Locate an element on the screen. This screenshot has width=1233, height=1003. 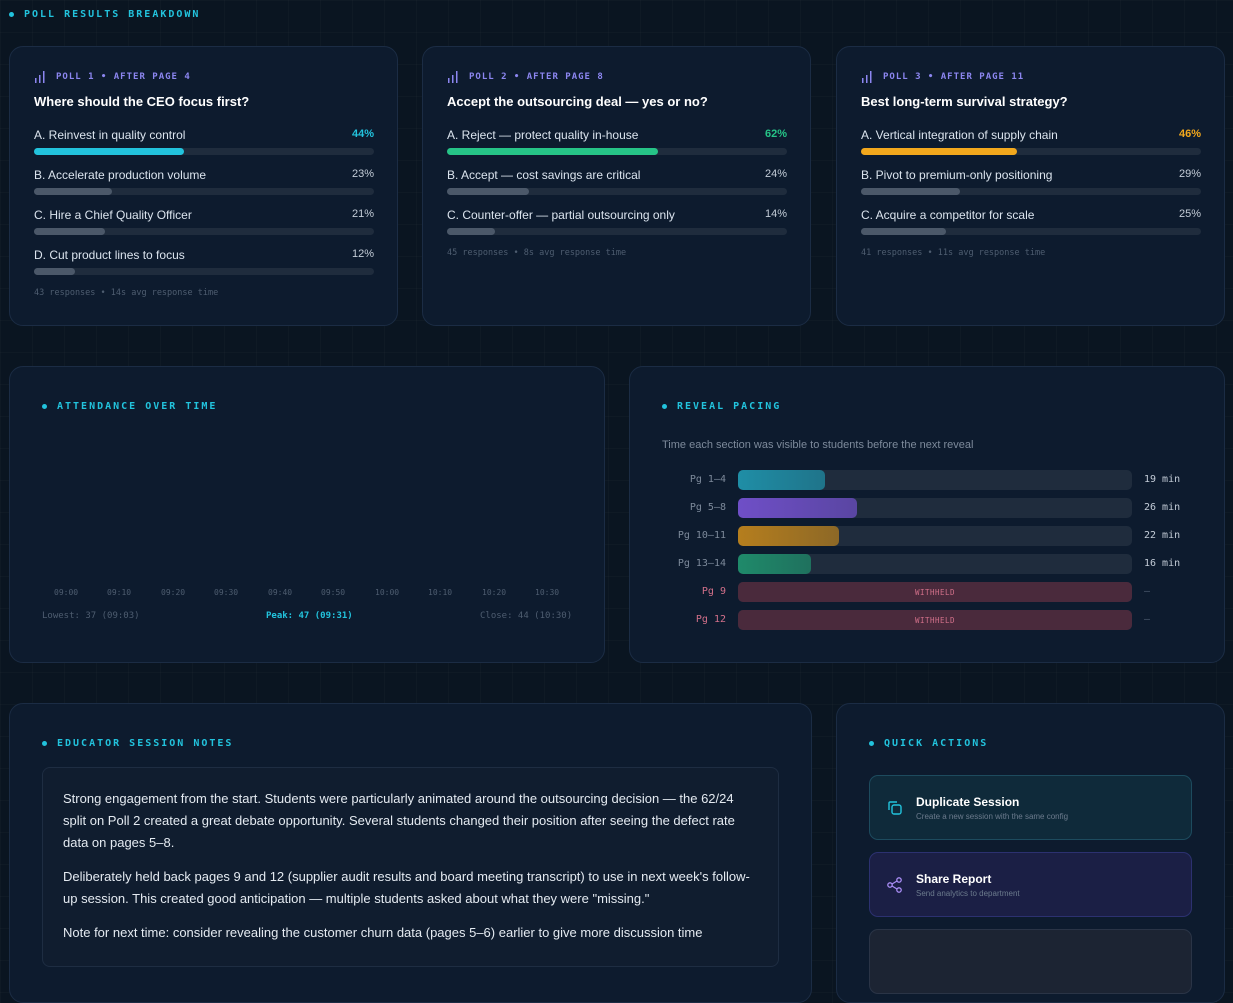
time-tick: 09:20 is located at coordinates (173, 592).